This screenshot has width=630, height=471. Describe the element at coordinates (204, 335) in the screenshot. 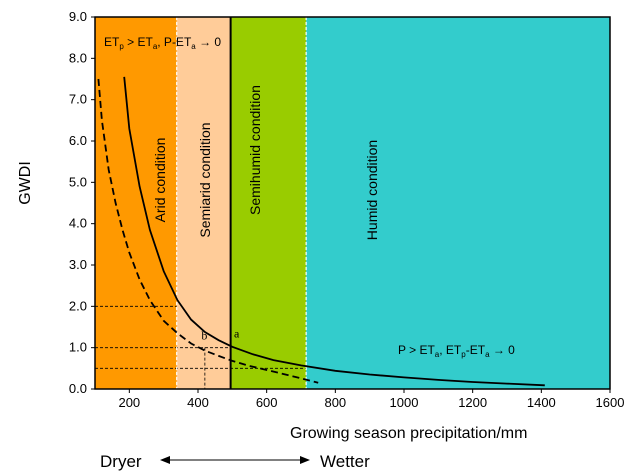

I see `point-label-b: b` at that location.